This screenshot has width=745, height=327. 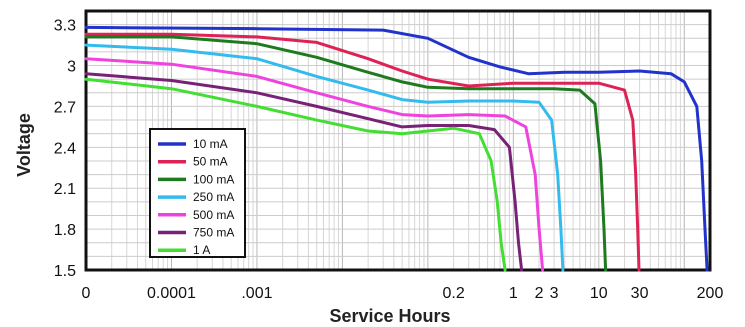 I want to click on x-tick-label: 200, so click(x=710, y=293).